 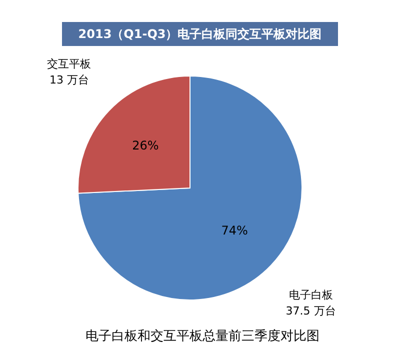 What do you see at coordinates (200, 34) in the screenshot?
I see `chart-title: 2013（Q1-Q3）电子白板同交互平板对比图` at bounding box center [200, 34].